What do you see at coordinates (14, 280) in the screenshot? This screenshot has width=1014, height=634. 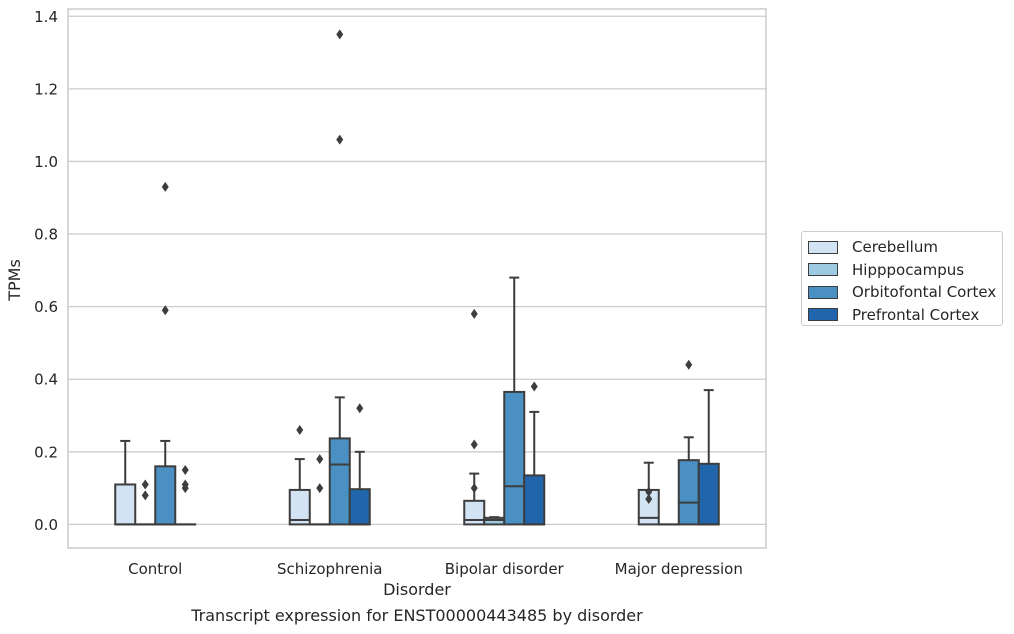 I see `y-axis-label: TPMs` at bounding box center [14, 280].